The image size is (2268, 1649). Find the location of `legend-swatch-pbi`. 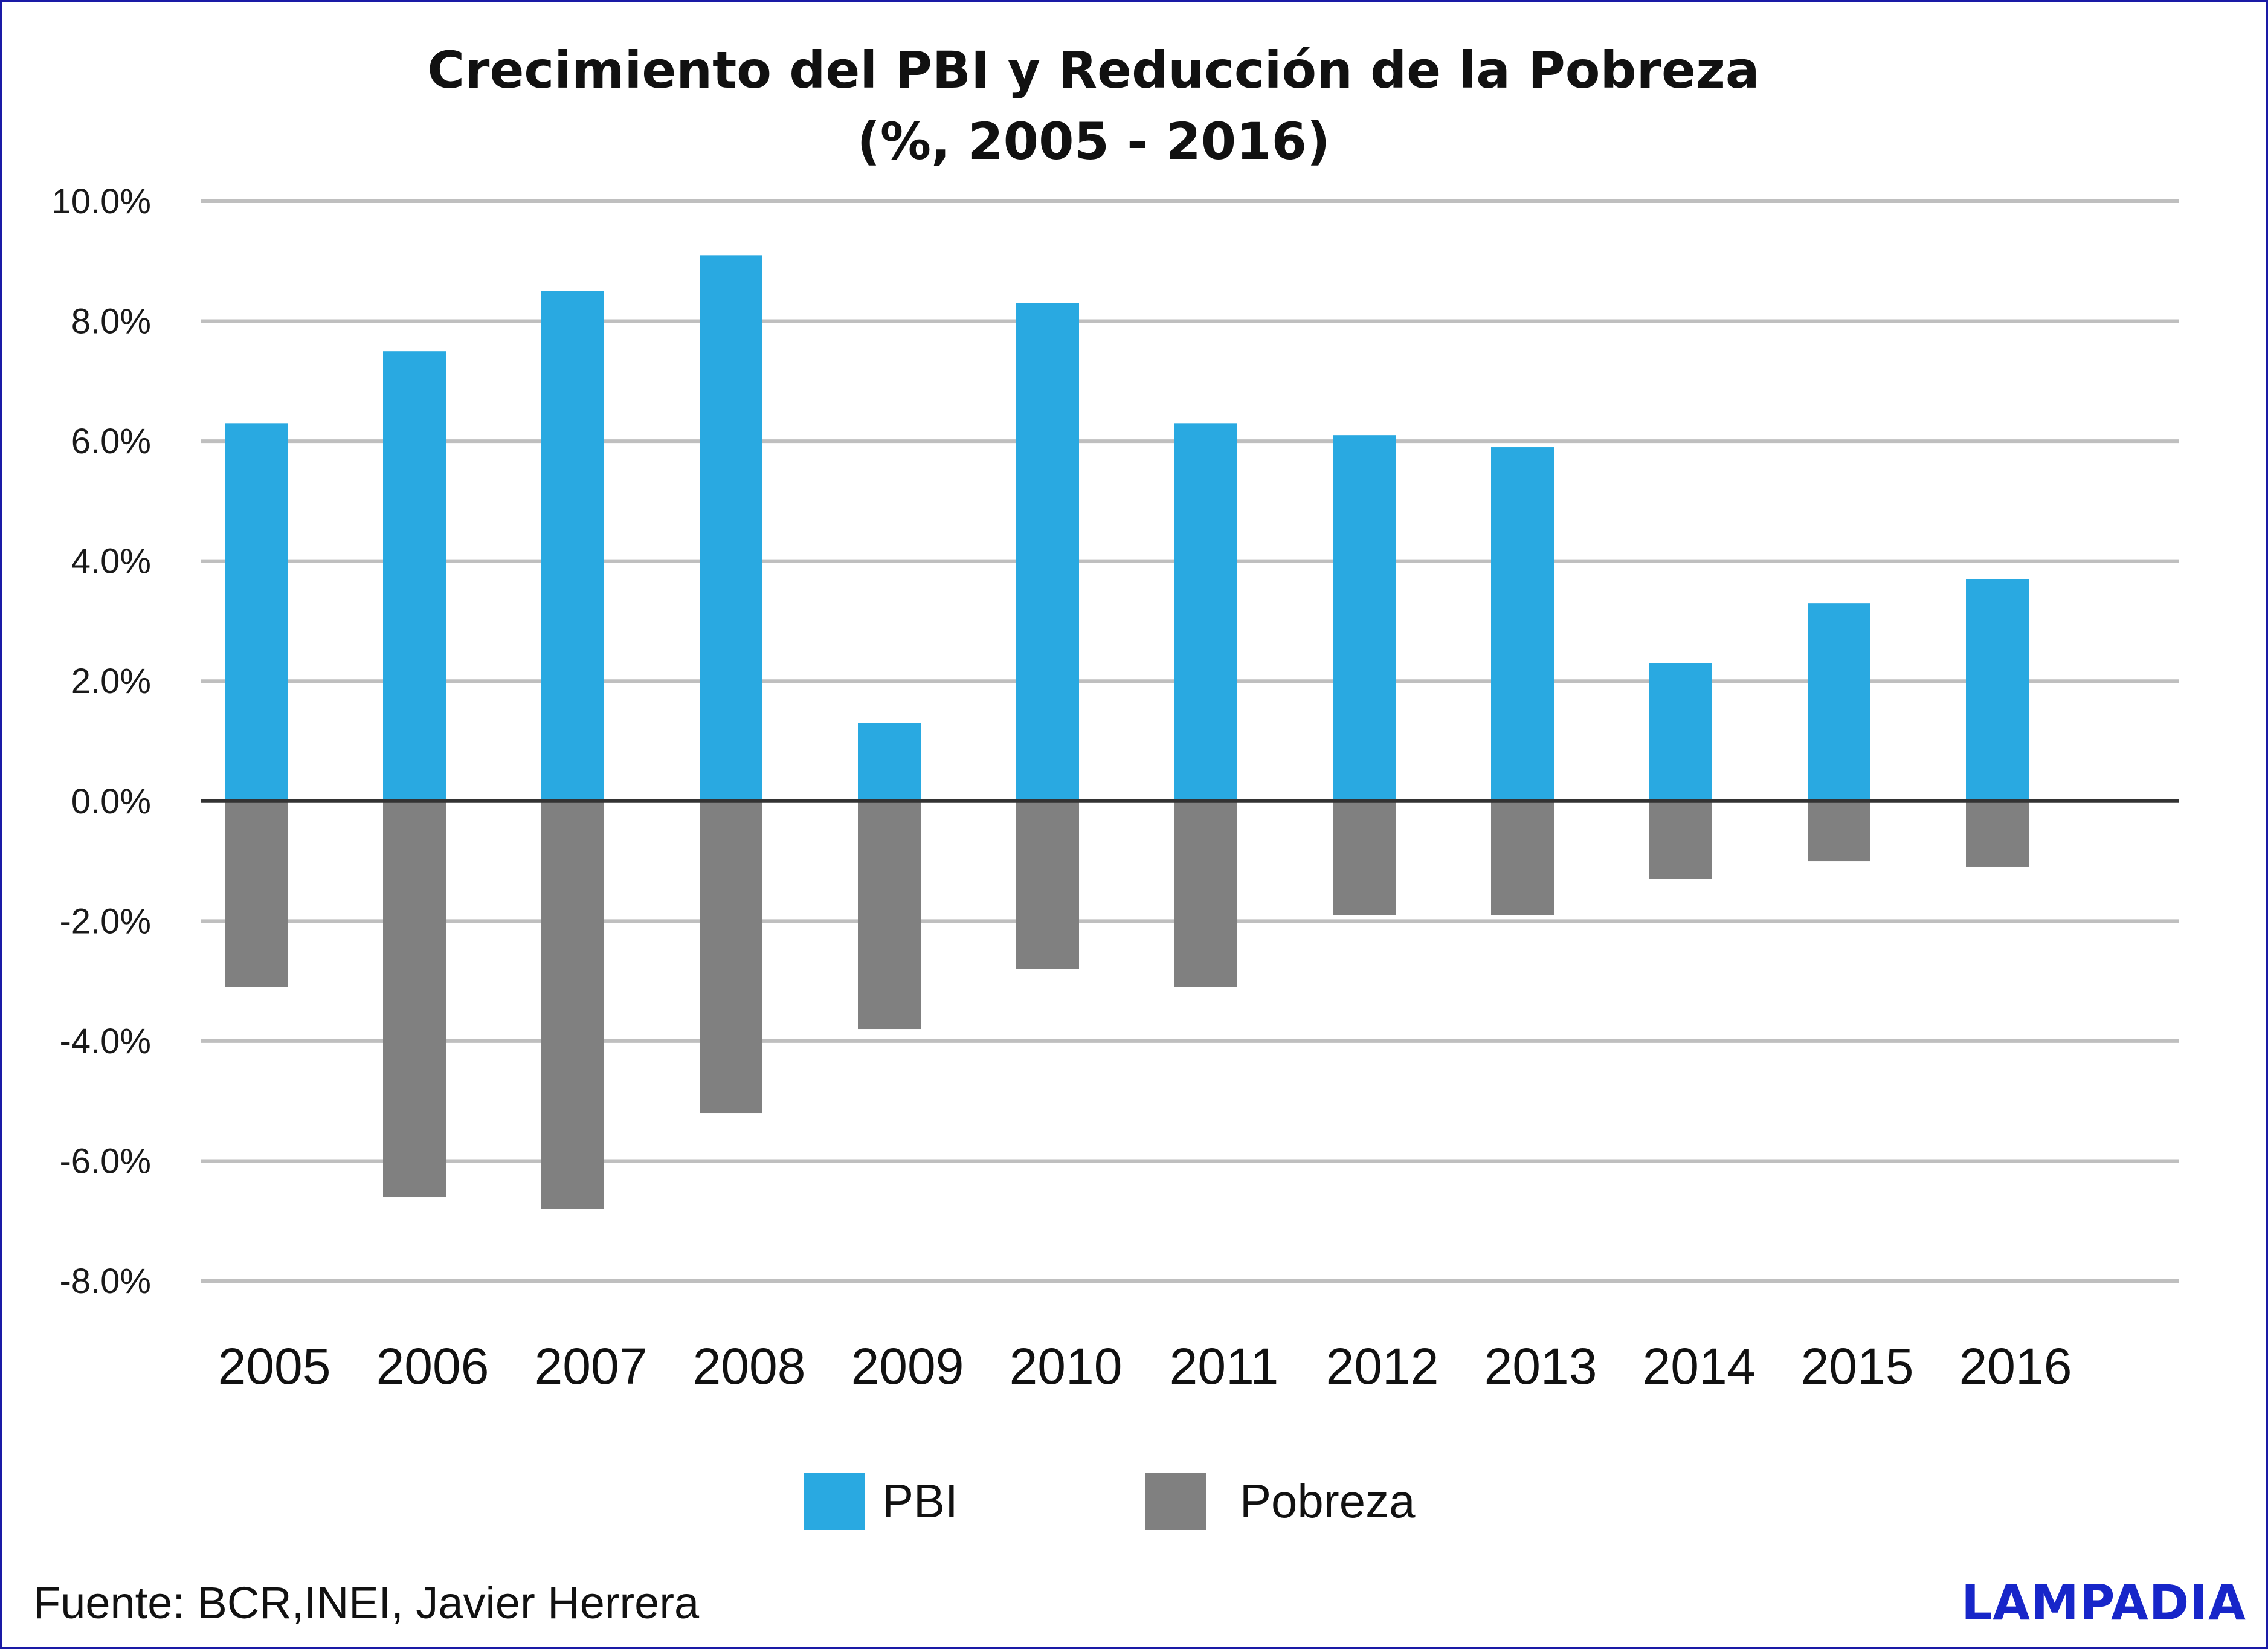

legend-swatch-pbi is located at coordinates (834, 1501).